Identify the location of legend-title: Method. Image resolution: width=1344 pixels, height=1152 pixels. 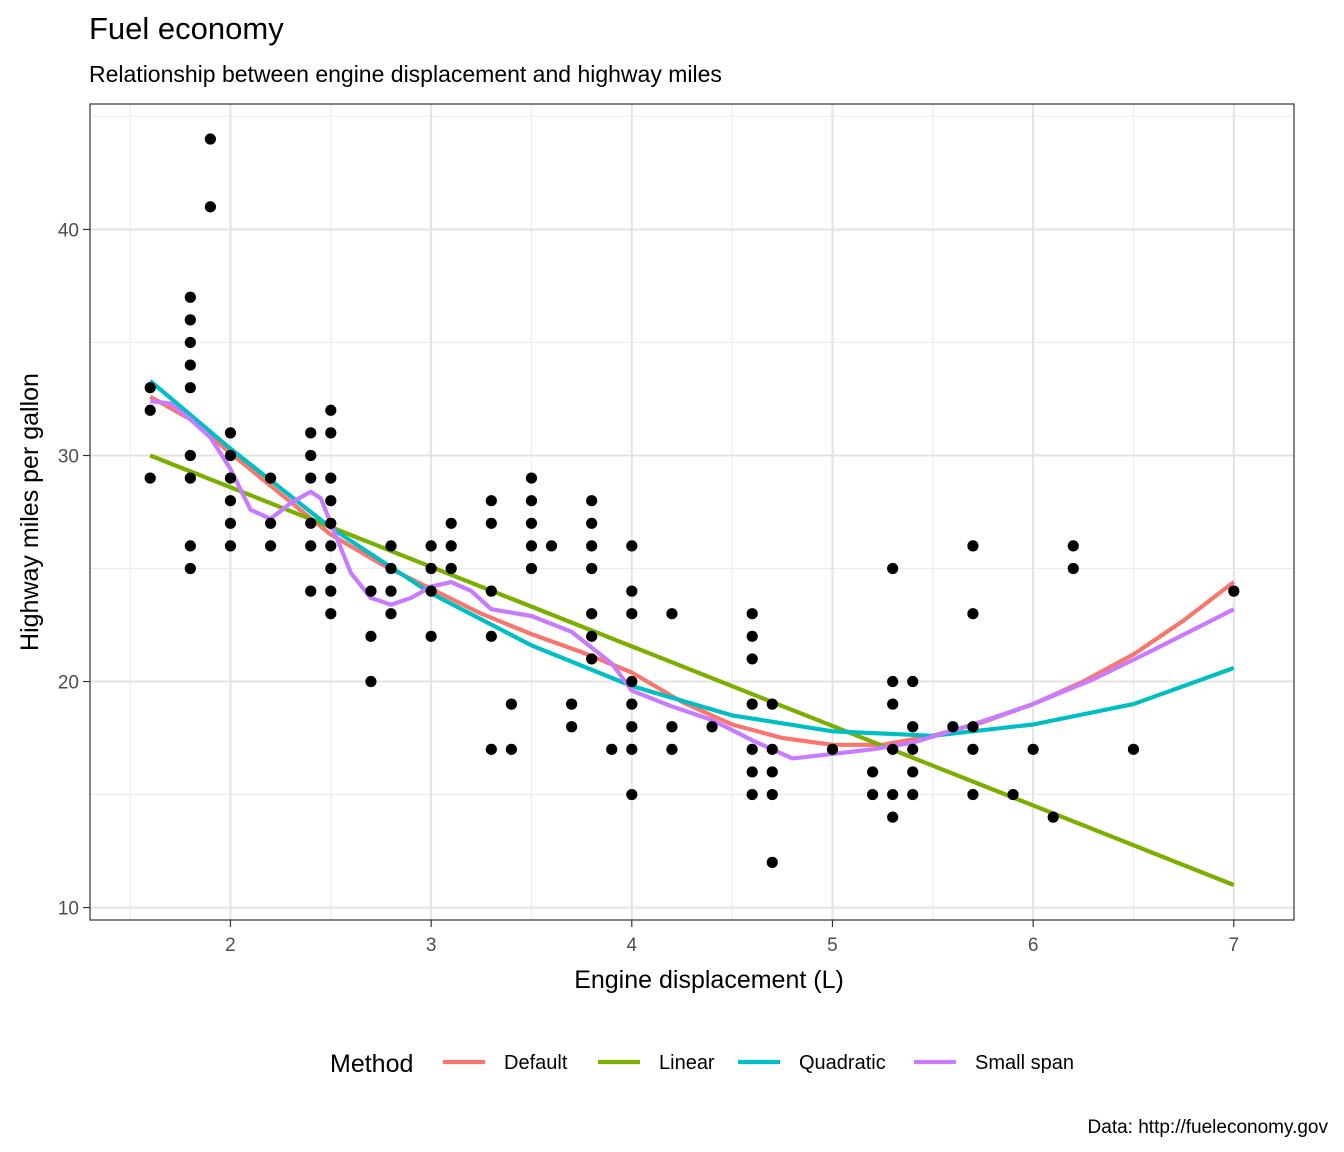
(371, 1064).